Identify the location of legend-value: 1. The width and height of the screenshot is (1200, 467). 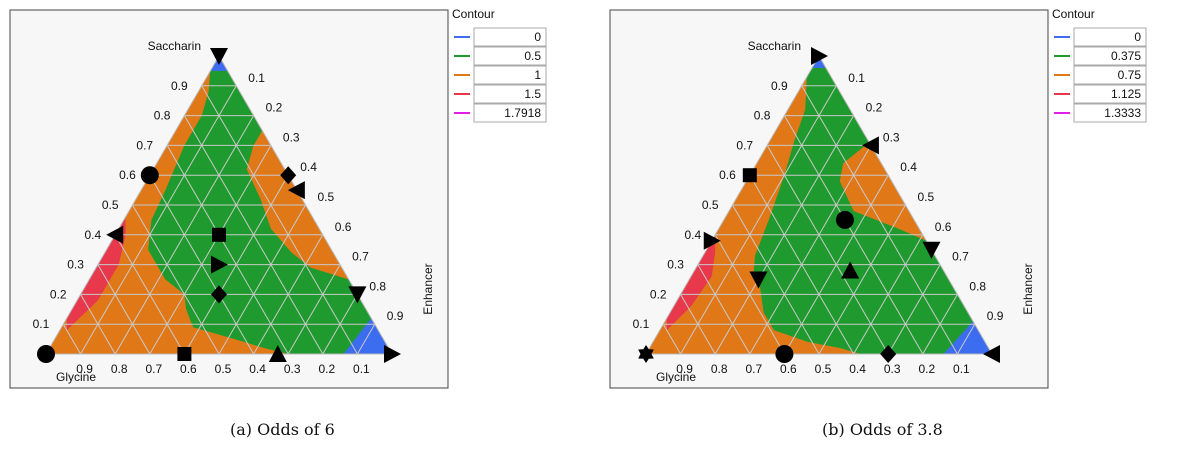
(537, 75).